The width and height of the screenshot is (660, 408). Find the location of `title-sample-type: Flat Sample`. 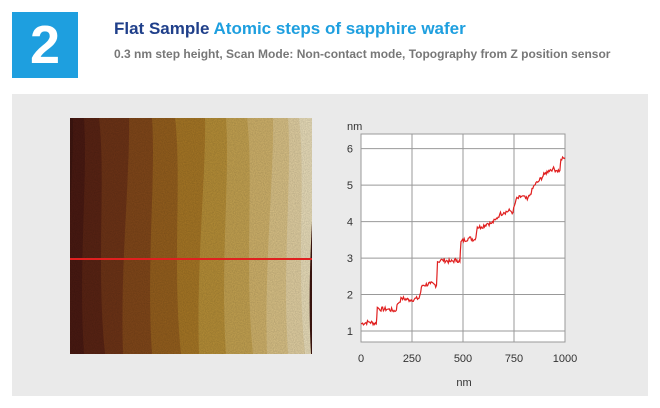

title-sample-type: Flat Sample is located at coordinates (162, 28).